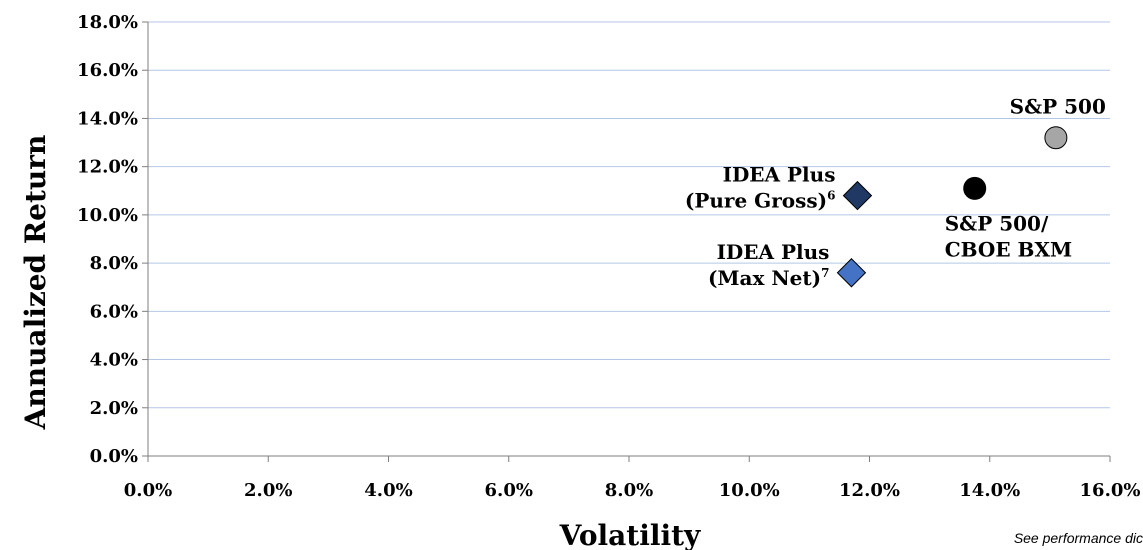 The width and height of the screenshot is (1143, 550). Describe the element at coordinates (629, 490) in the screenshot. I see `x-tick-label: 8.0%` at that location.